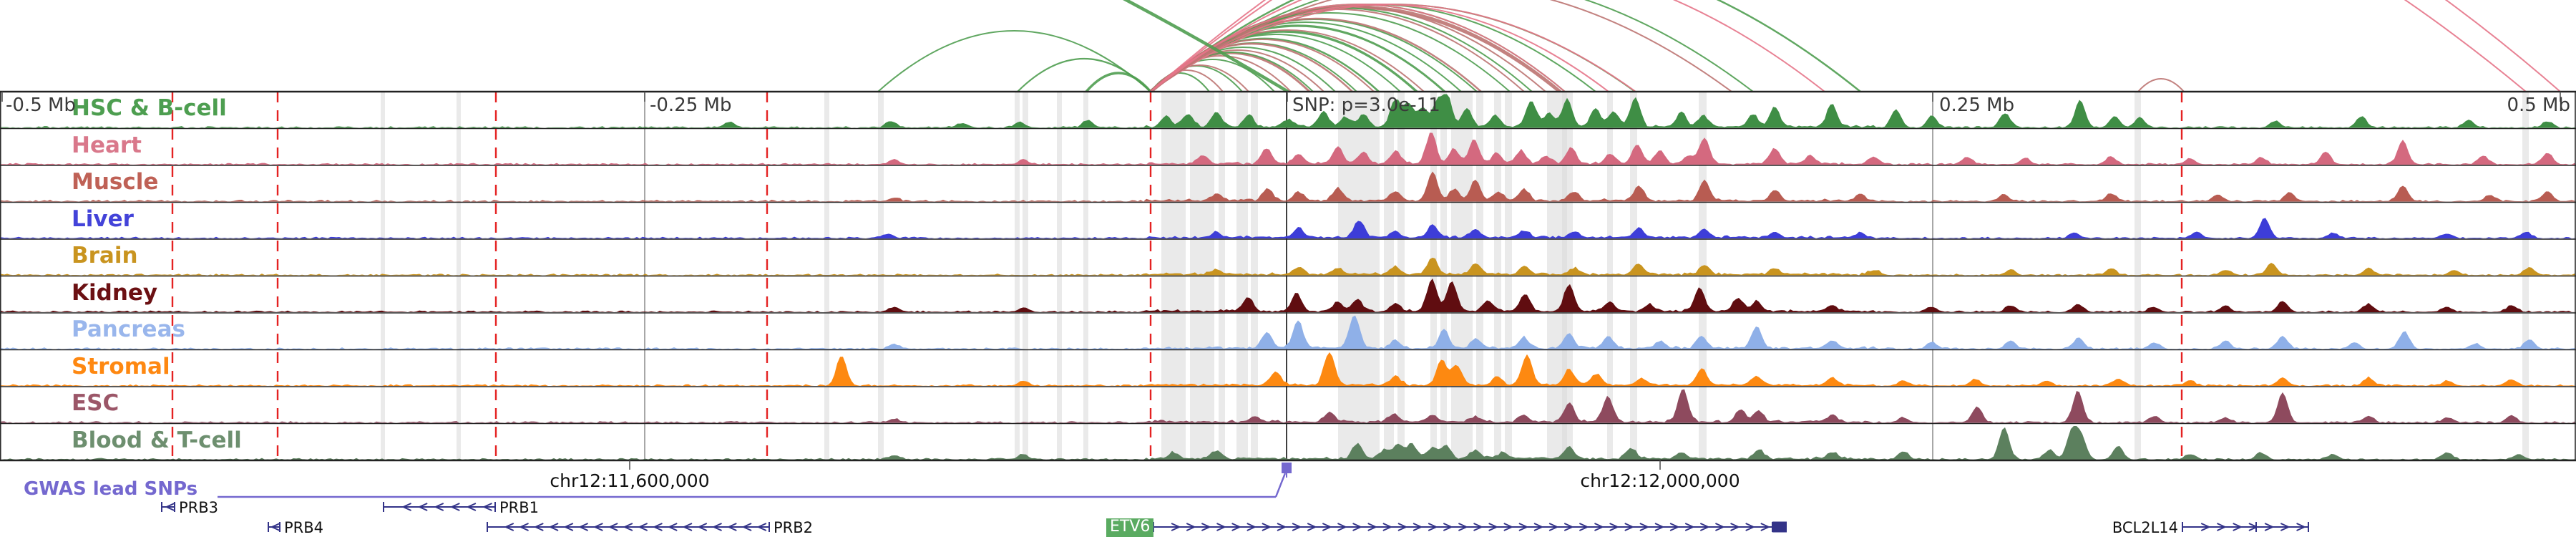  Describe the element at coordinates (111, 489) in the screenshot. I see `gwas-lead-snps-label: GWAS lead SNPs` at that location.